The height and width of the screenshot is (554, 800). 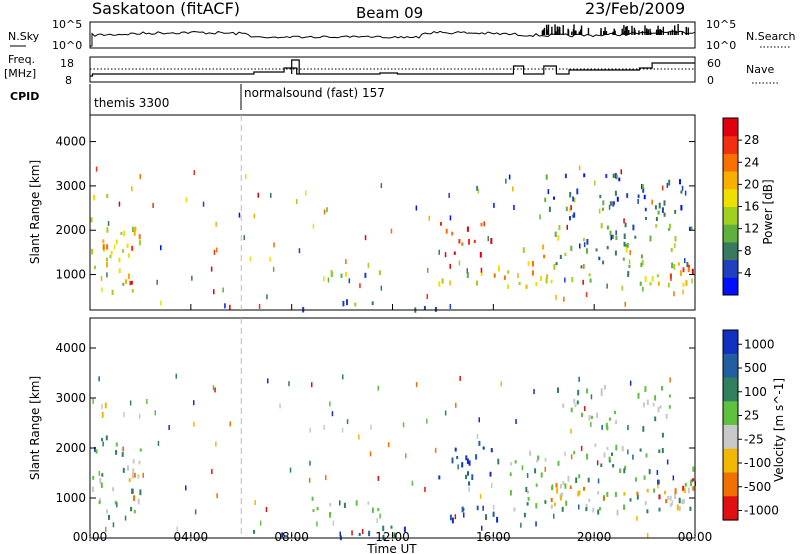 I want to click on colorbar-tick-label: 8, so click(x=748, y=251).